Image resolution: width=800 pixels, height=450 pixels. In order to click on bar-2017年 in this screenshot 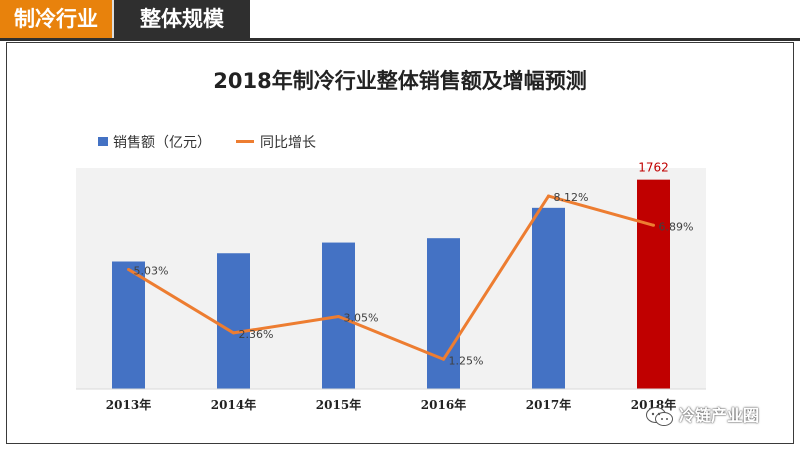, I will do `click(548, 298)`.